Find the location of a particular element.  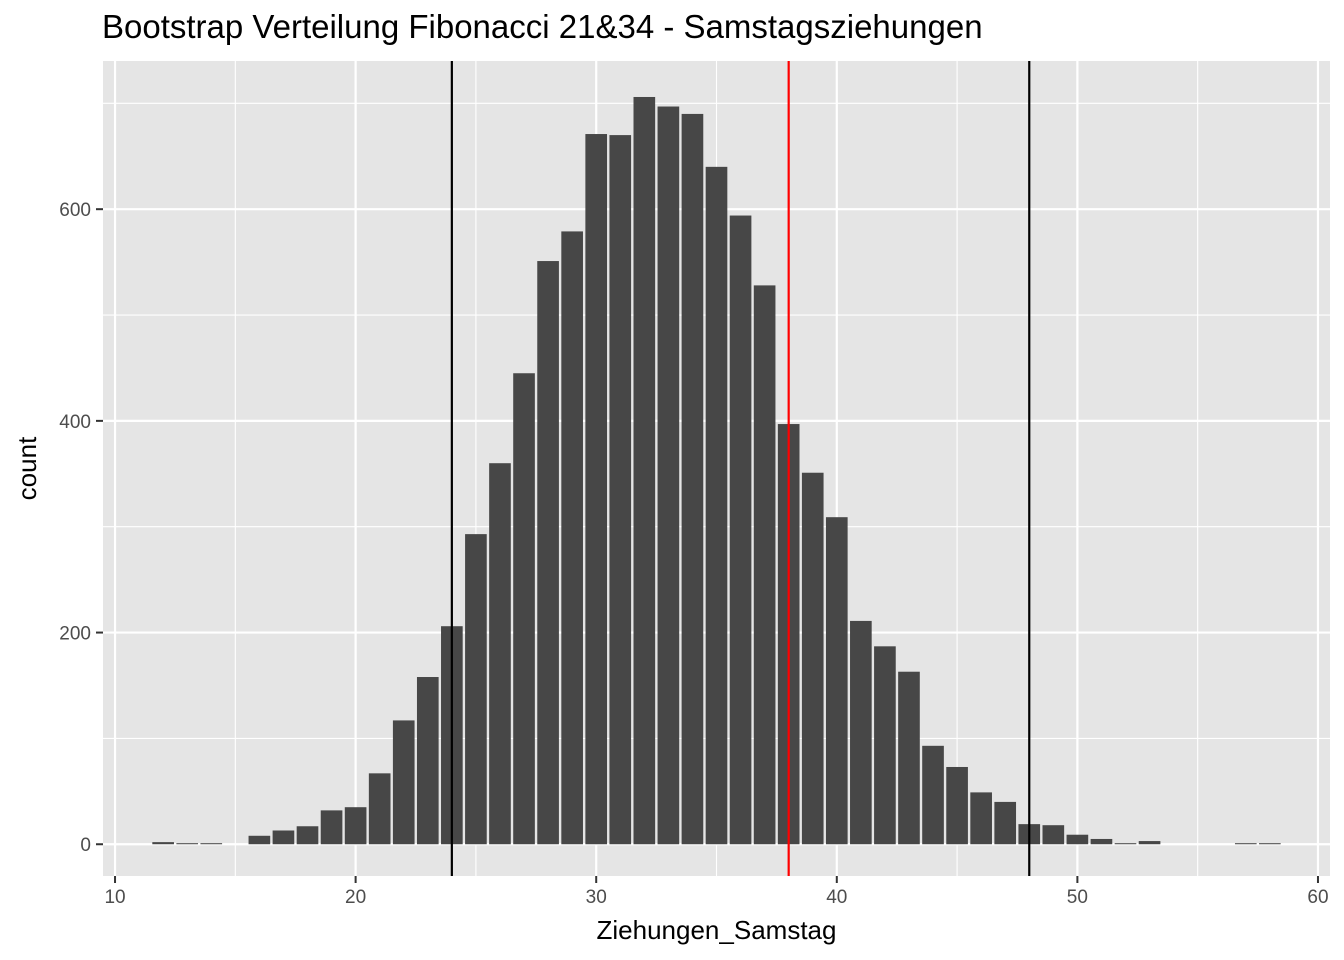

y-tick-label: 400 is located at coordinates (75, 422).